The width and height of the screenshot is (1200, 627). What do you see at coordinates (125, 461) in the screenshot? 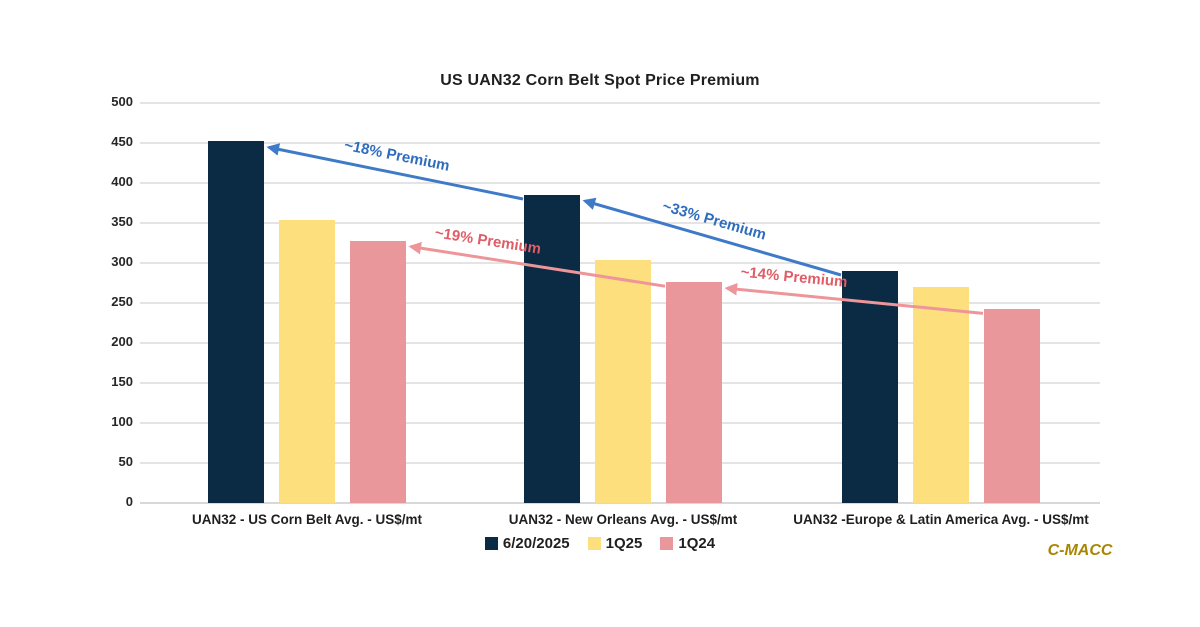
I see `y-axis-tick-50: 50` at bounding box center [125, 461].